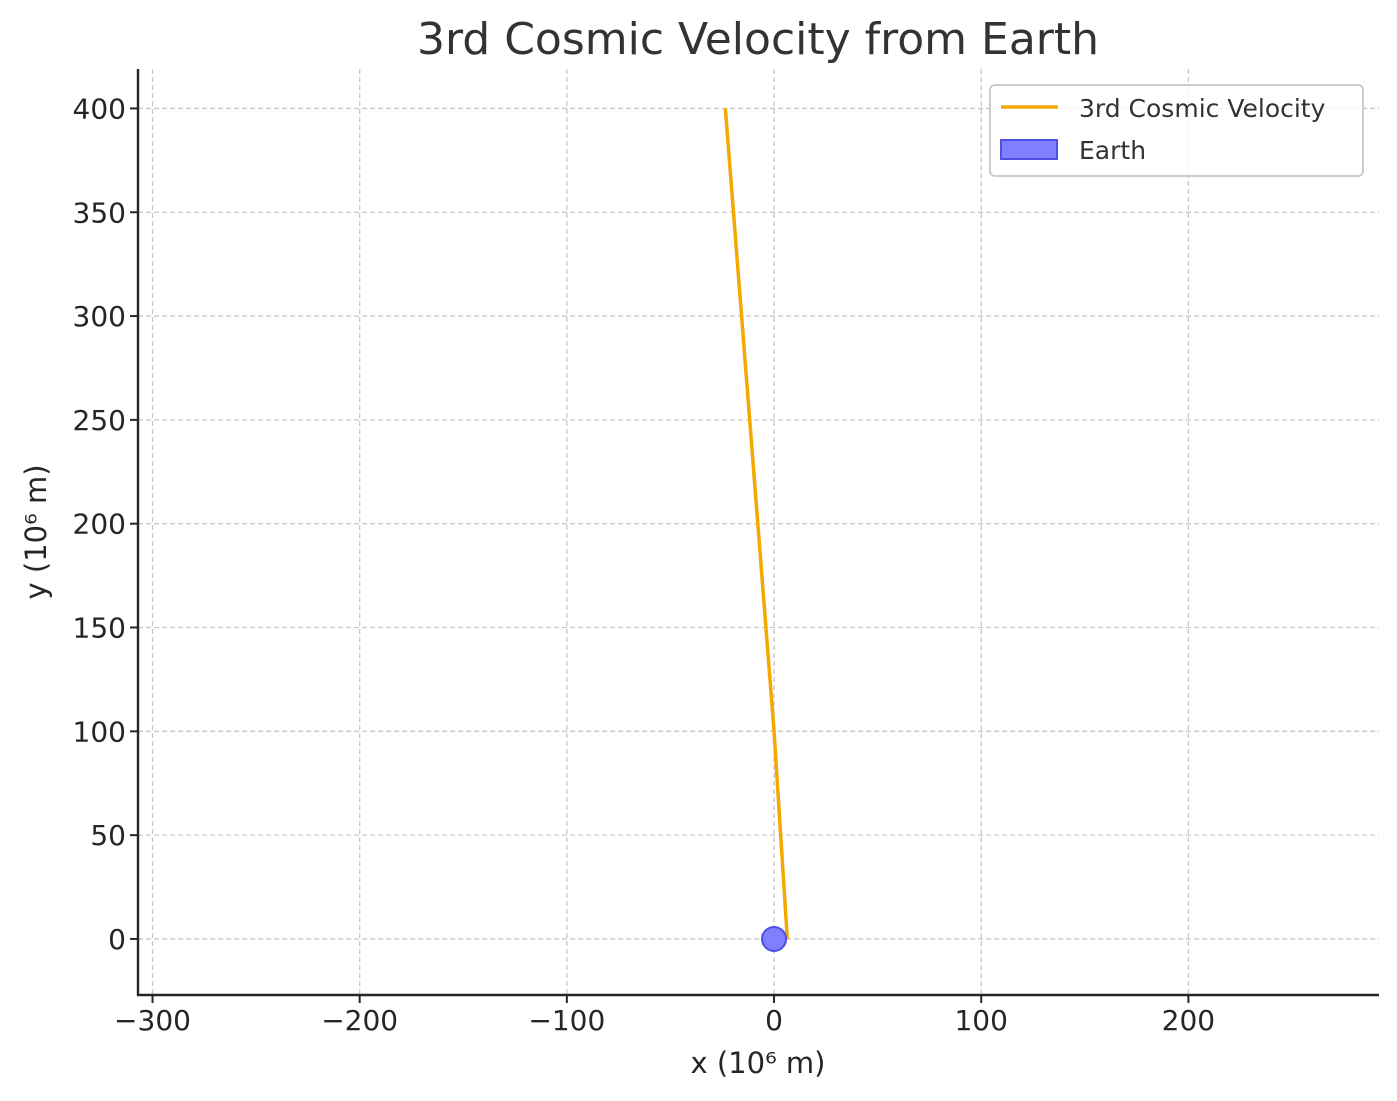  I want to click on y-axis-label: y (10⁶ m), so click(36, 531).